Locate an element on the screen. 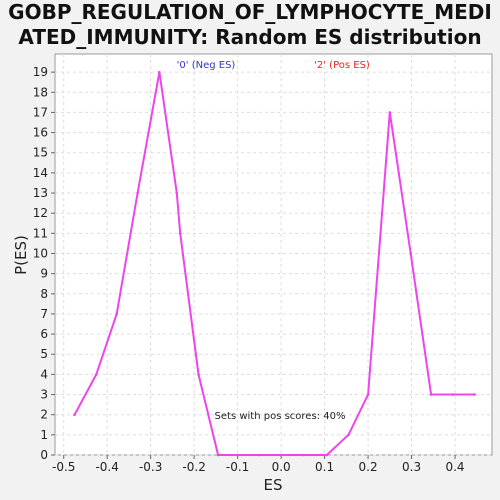  chart-title-line-2: ATED_IMMUNITY: Random ES distribution is located at coordinates (250, 37).